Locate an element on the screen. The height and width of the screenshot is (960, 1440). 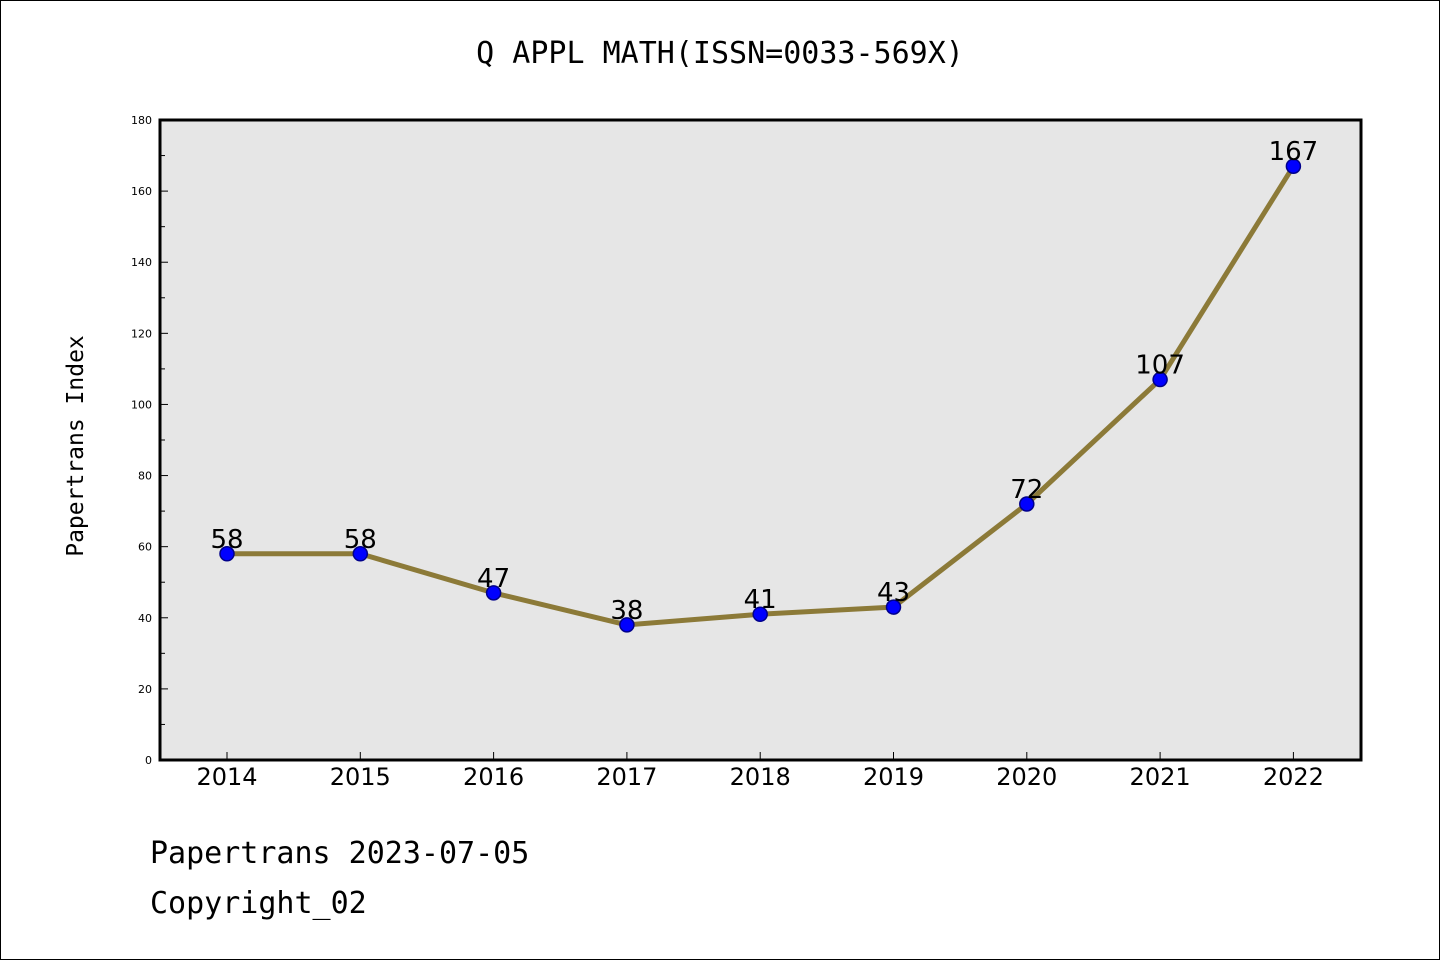
y-tick-label: 60 is located at coordinates (145, 547).